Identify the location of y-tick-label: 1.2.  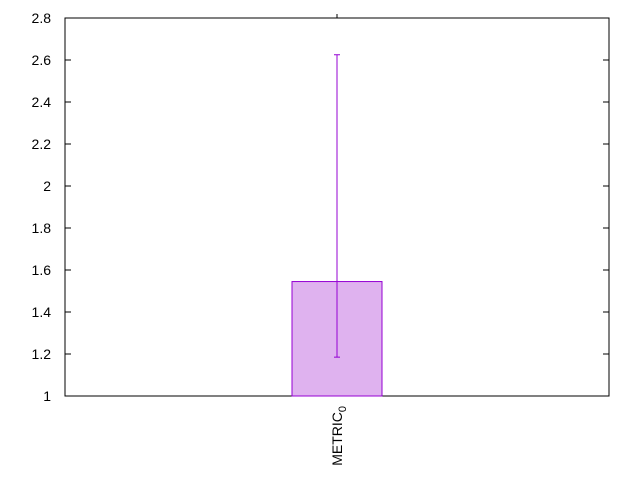
(42, 354).